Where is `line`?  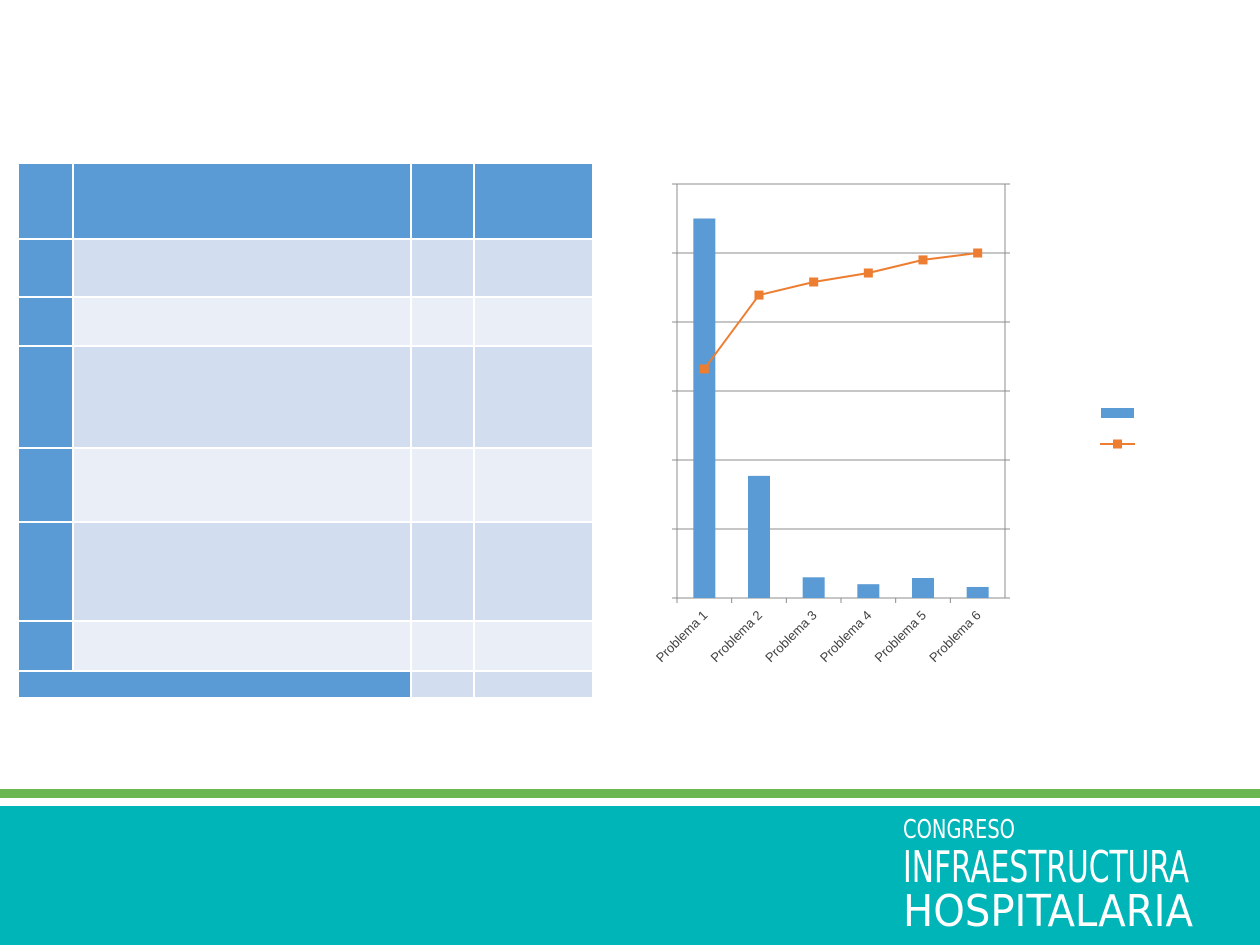
line is located at coordinates (840, 311).